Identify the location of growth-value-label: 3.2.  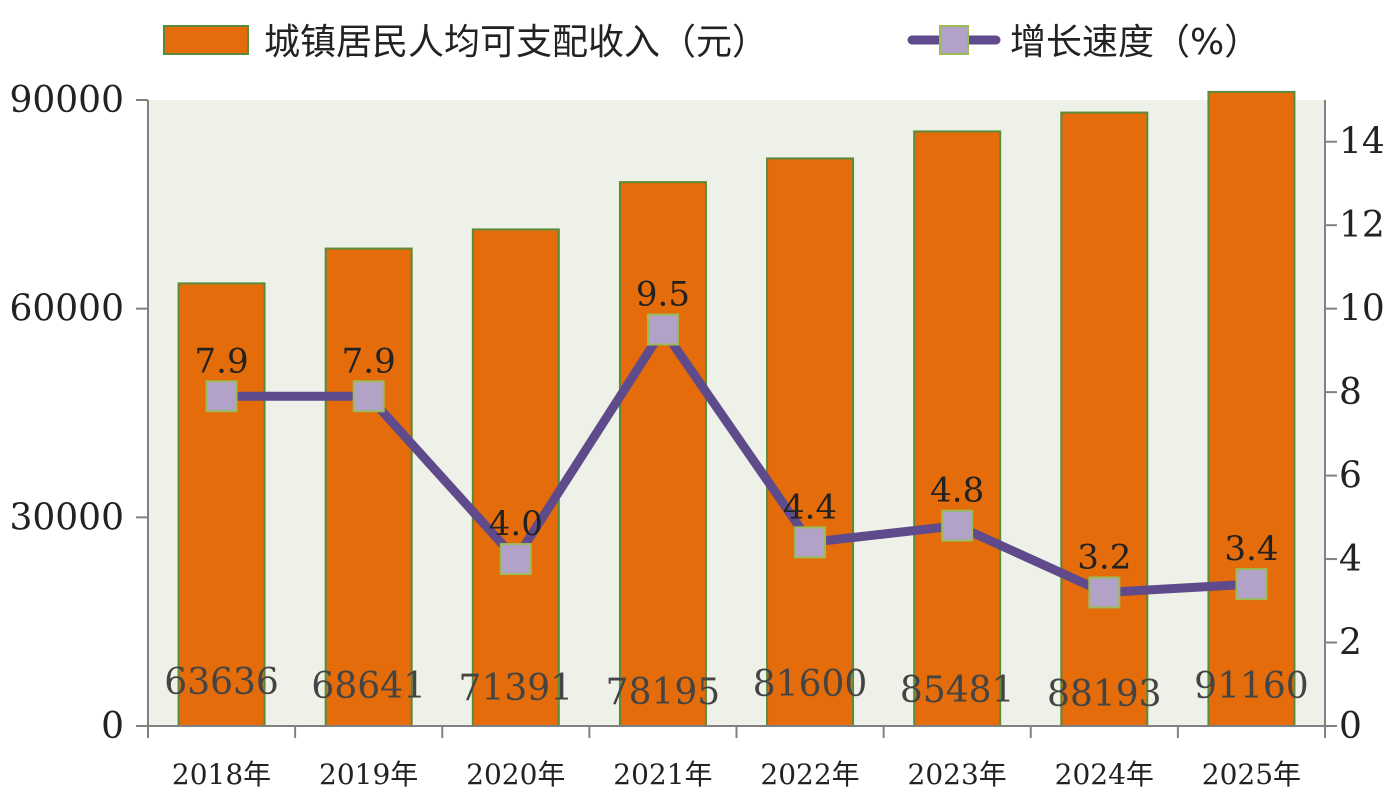
(1104, 557).